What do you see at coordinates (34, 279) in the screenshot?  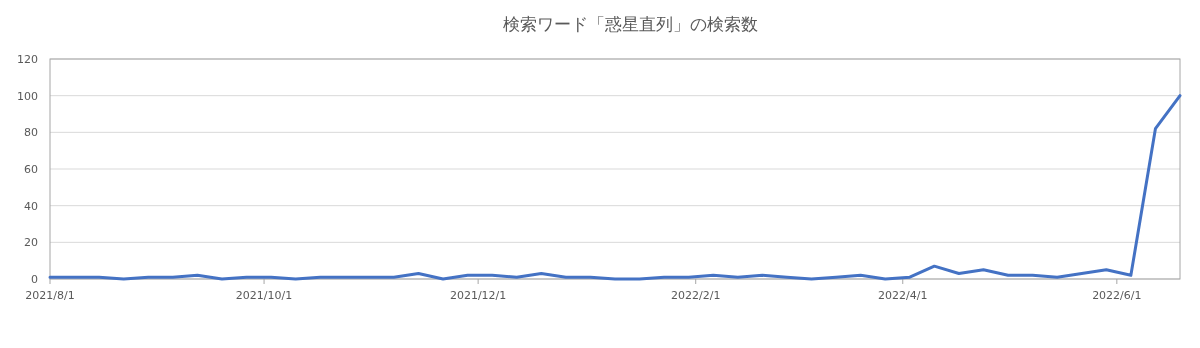 I see `y-tick-label: 0` at bounding box center [34, 279].